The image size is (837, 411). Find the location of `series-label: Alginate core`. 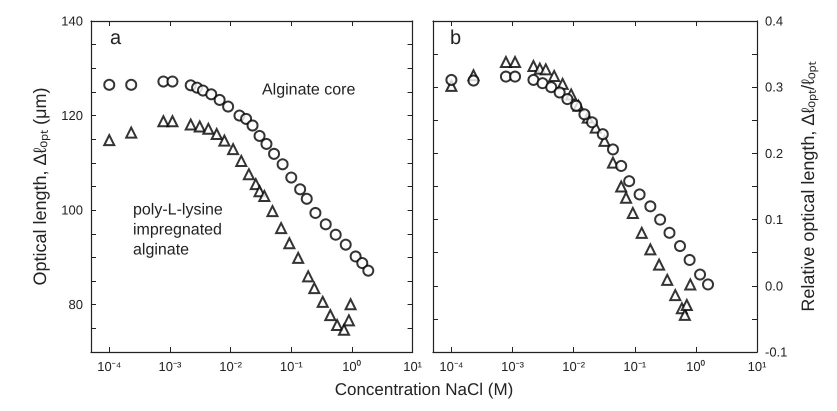

series-label: Alginate core is located at coordinates (309, 90).